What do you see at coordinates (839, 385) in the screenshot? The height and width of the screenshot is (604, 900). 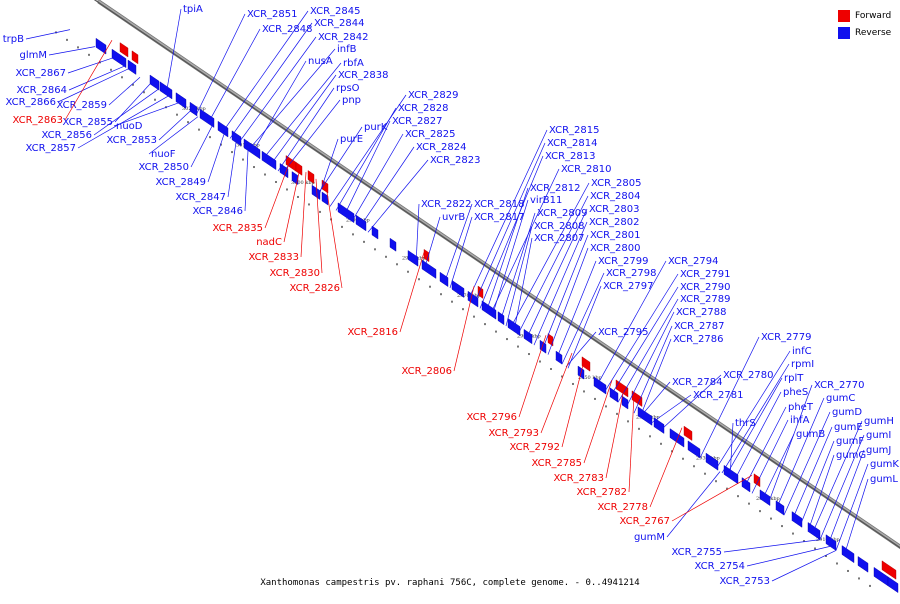 I see `reverse-gene-label: XCR_2770` at bounding box center [839, 385].